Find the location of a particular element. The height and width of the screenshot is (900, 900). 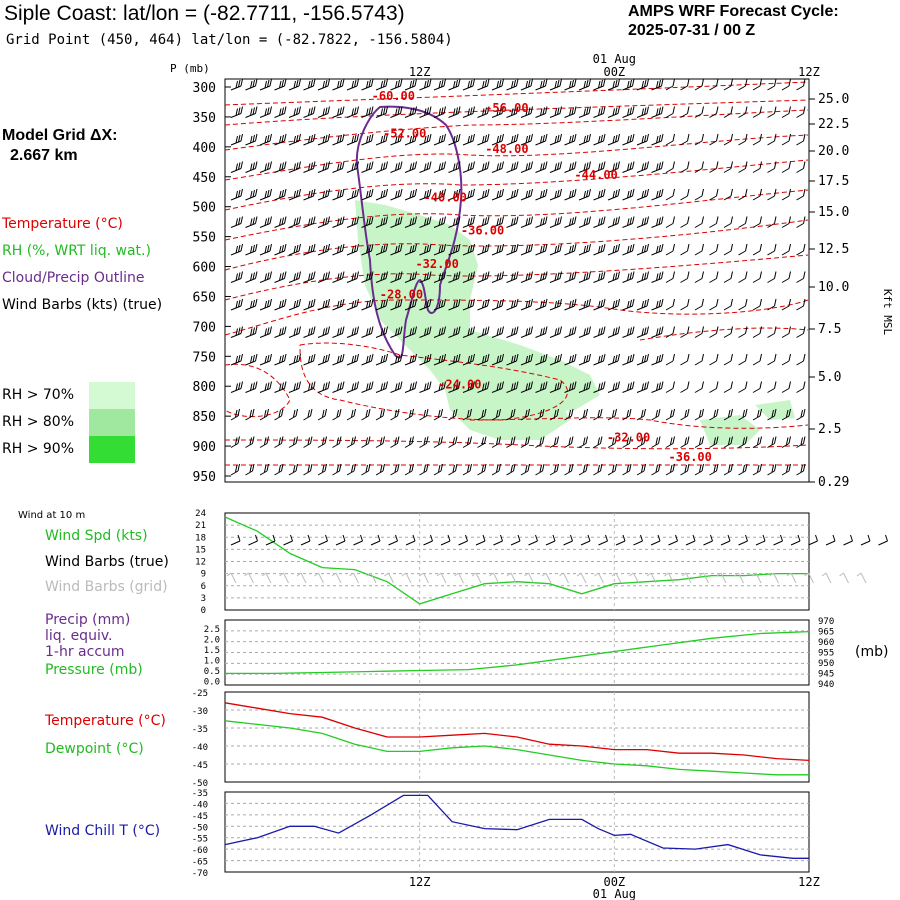

wind-y-tick: 18 is located at coordinates (200, 538).